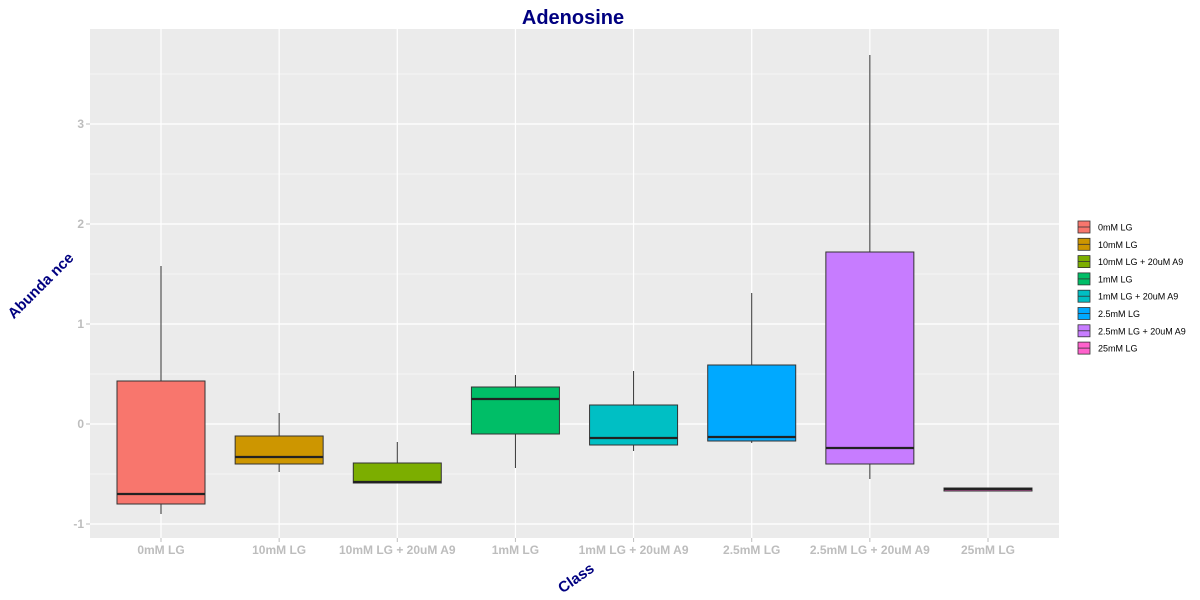 The width and height of the screenshot is (1200, 600). I want to click on y-tick-label: -1, so click(78, 524).